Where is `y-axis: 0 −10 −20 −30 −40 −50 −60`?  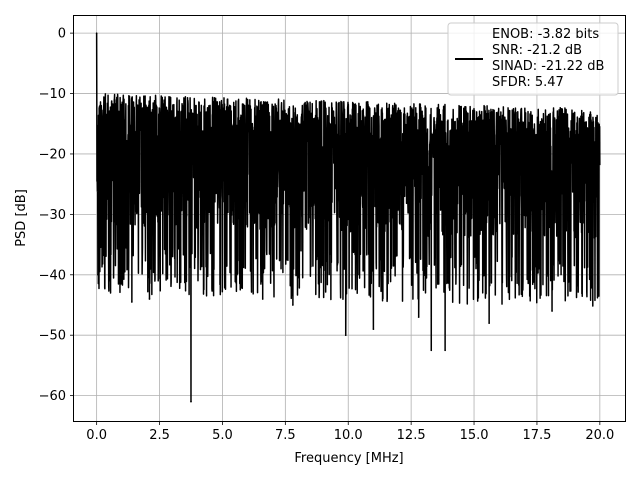
y-axis: 0 −10 −20 −30 −40 −50 −60 is located at coordinates (56, 215).